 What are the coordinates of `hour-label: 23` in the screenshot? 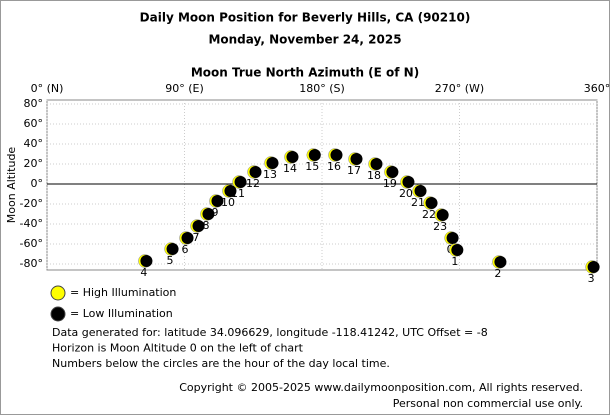 It's located at (440, 226).